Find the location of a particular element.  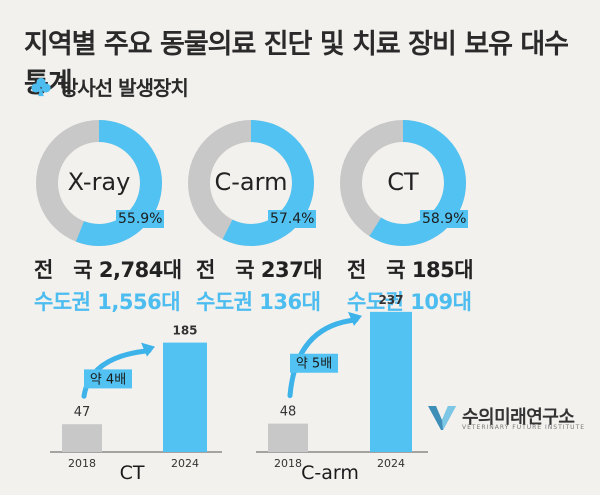

national-count: 전 국 2,784대 is located at coordinates (108, 270).